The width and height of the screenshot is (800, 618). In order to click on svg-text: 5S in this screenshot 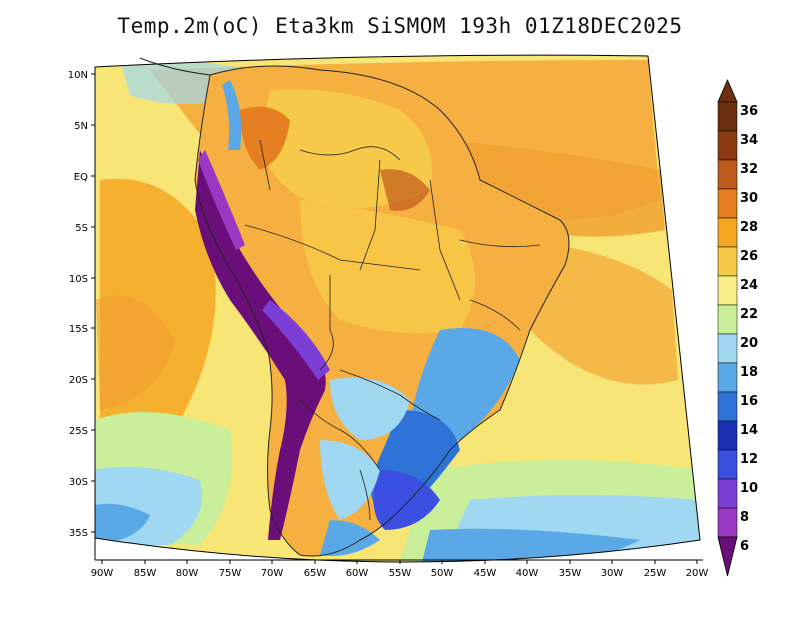, I will do `click(81, 228)`.